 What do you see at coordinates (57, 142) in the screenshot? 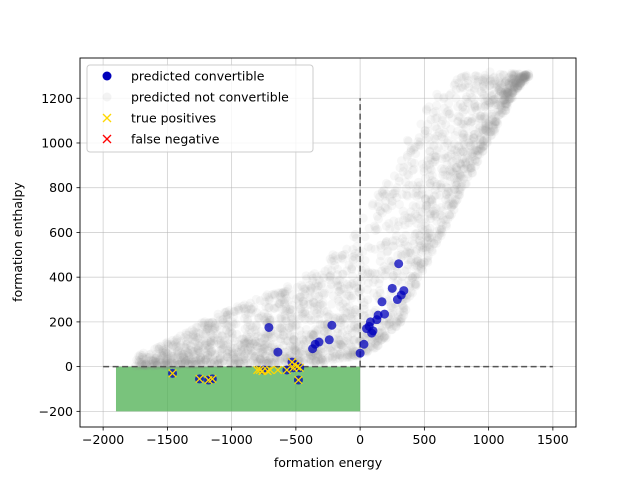
I see `y-tick-label: 1000` at bounding box center [57, 142].